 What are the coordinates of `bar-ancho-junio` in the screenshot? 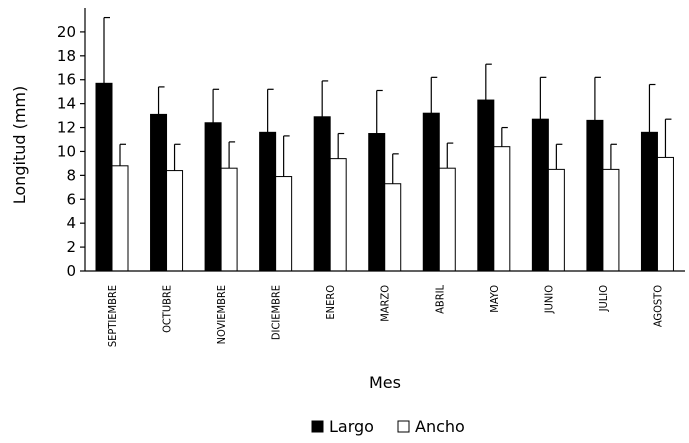 It's located at (556, 220).